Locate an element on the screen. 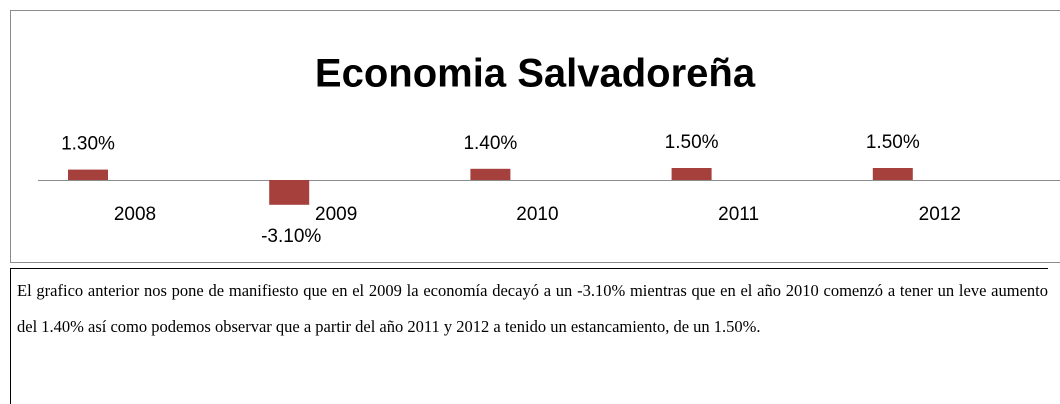 This screenshot has width=1060, height=404. data-label: 1.30% is located at coordinates (88, 144).